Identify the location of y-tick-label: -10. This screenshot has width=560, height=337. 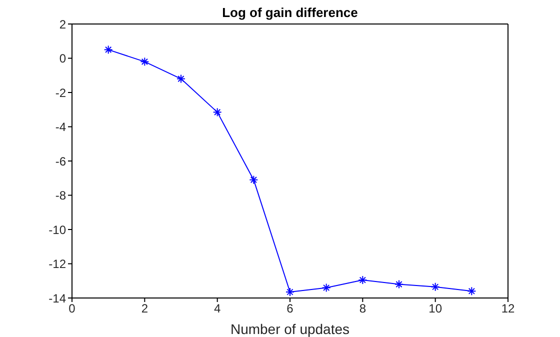
(57, 229).